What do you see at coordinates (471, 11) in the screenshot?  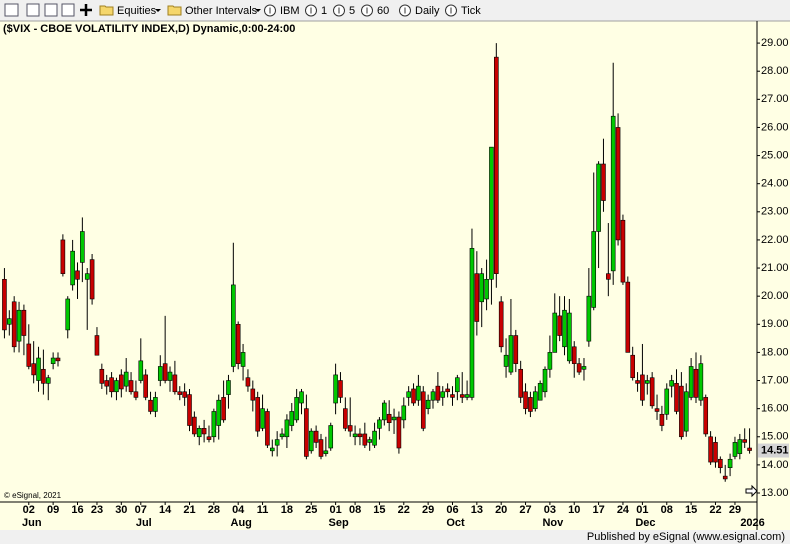 I see `toolbar-item: Tick` at bounding box center [471, 11].